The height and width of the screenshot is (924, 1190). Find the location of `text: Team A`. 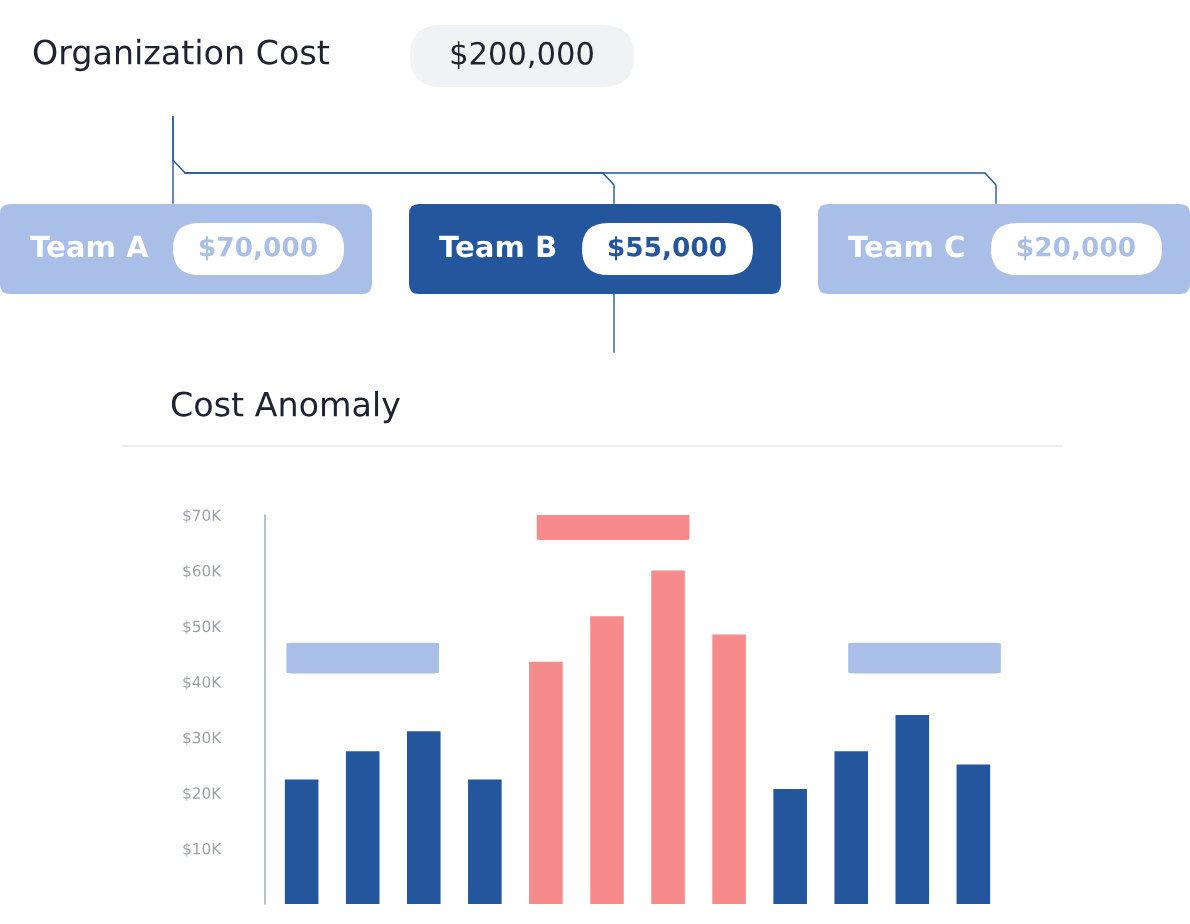

text: Team A is located at coordinates (89, 246).